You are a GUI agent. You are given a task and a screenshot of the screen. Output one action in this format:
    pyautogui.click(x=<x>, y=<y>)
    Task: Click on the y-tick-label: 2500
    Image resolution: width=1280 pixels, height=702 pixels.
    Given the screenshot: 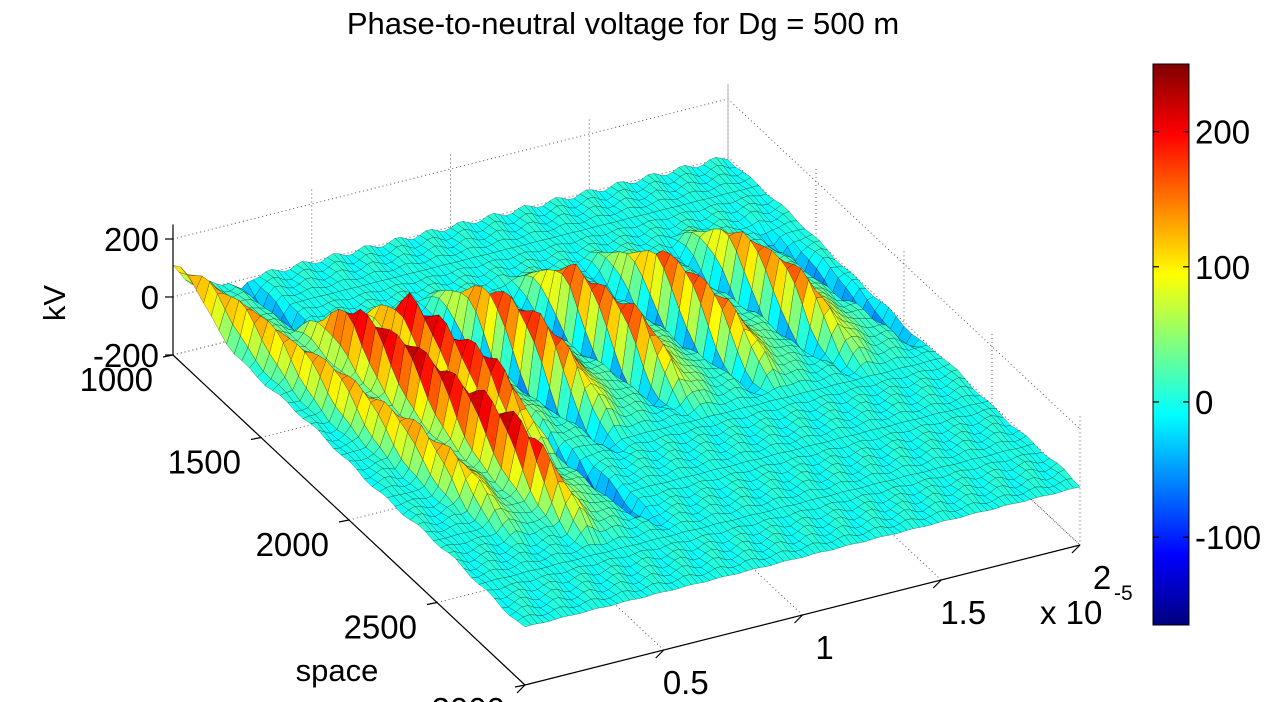 What is the action you would take?
    pyautogui.click(x=380, y=627)
    